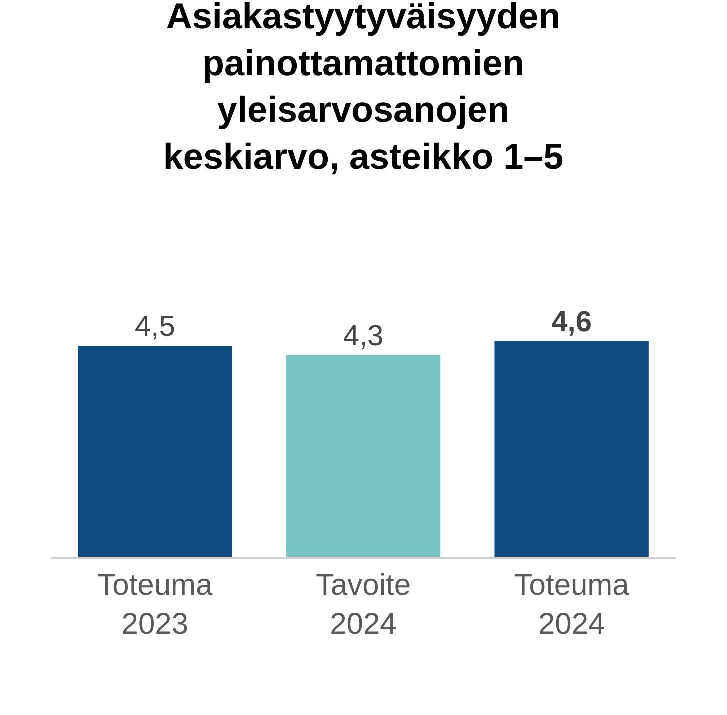 This screenshot has width=727, height=715. What do you see at coordinates (572, 322) in the screenshot?
I see `data-label: 4,6` at bounding box center [572, 322].